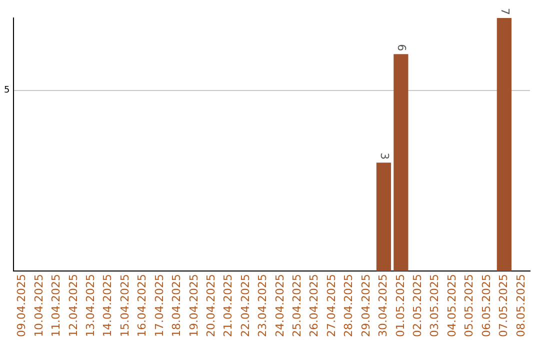 This screenshot has width=540, height=340. Describe the element at coordinates (56, 306) in the screenshot. I see `x-tick-label: 11.04.2025` at that location.